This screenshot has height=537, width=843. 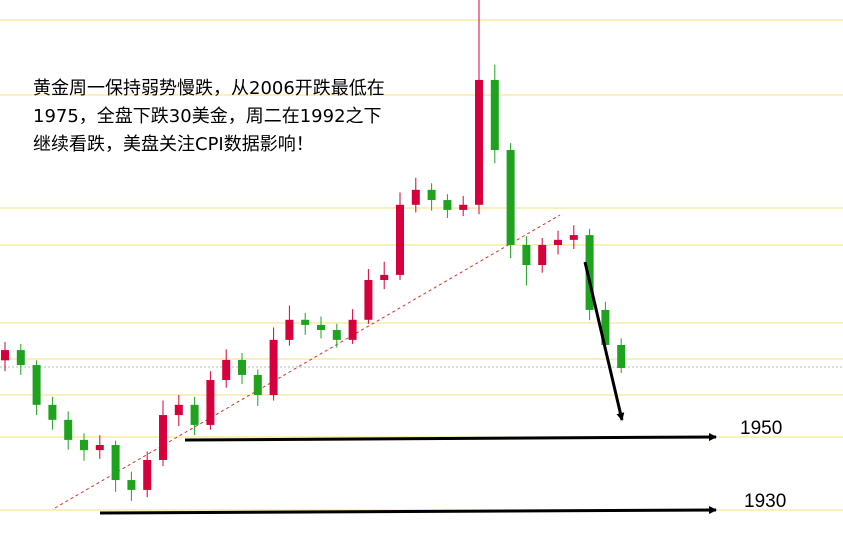 I want to click on level-arrows: 1950 1930, so click(x=442, y=466).